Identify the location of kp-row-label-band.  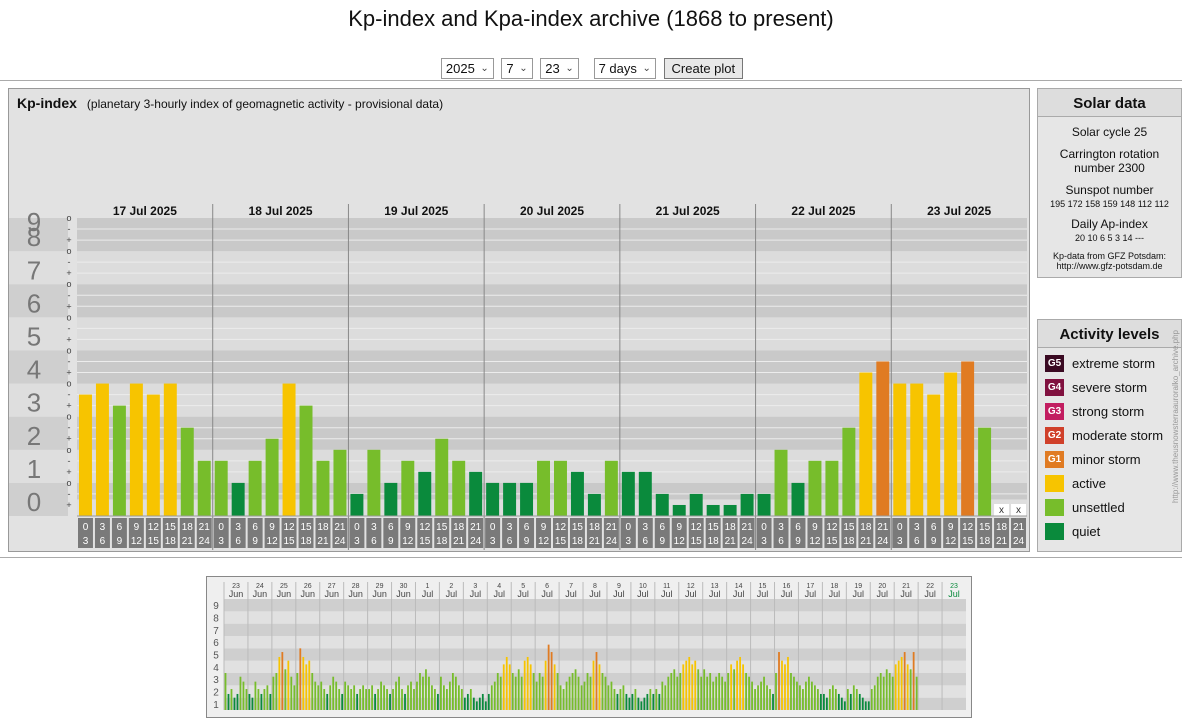
(38, 367).